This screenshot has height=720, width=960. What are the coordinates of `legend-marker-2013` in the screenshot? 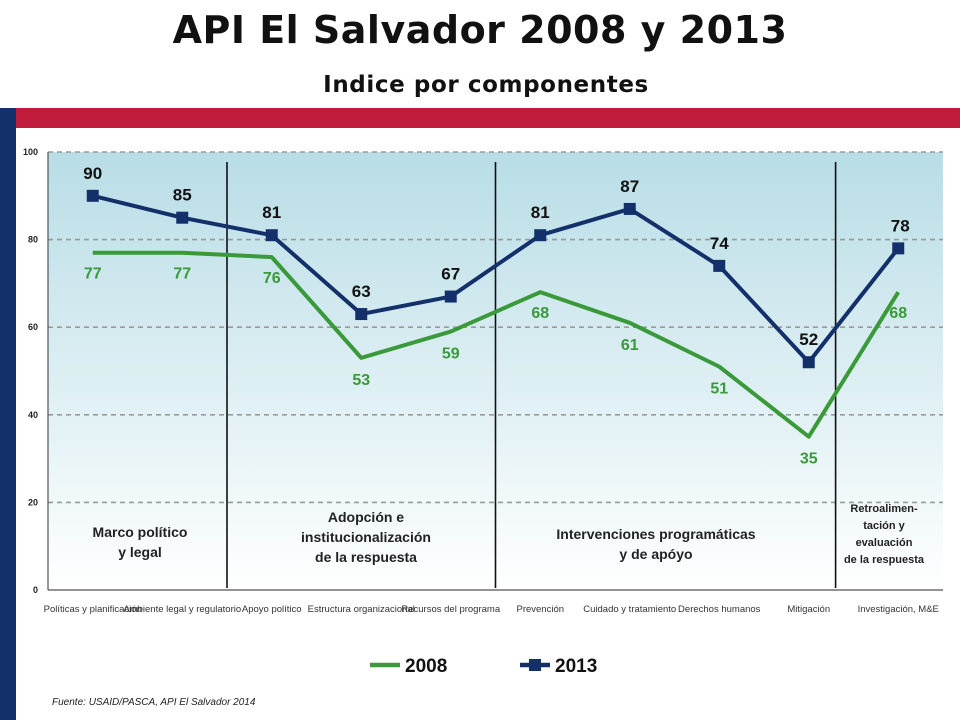 It's located at (535, 665).